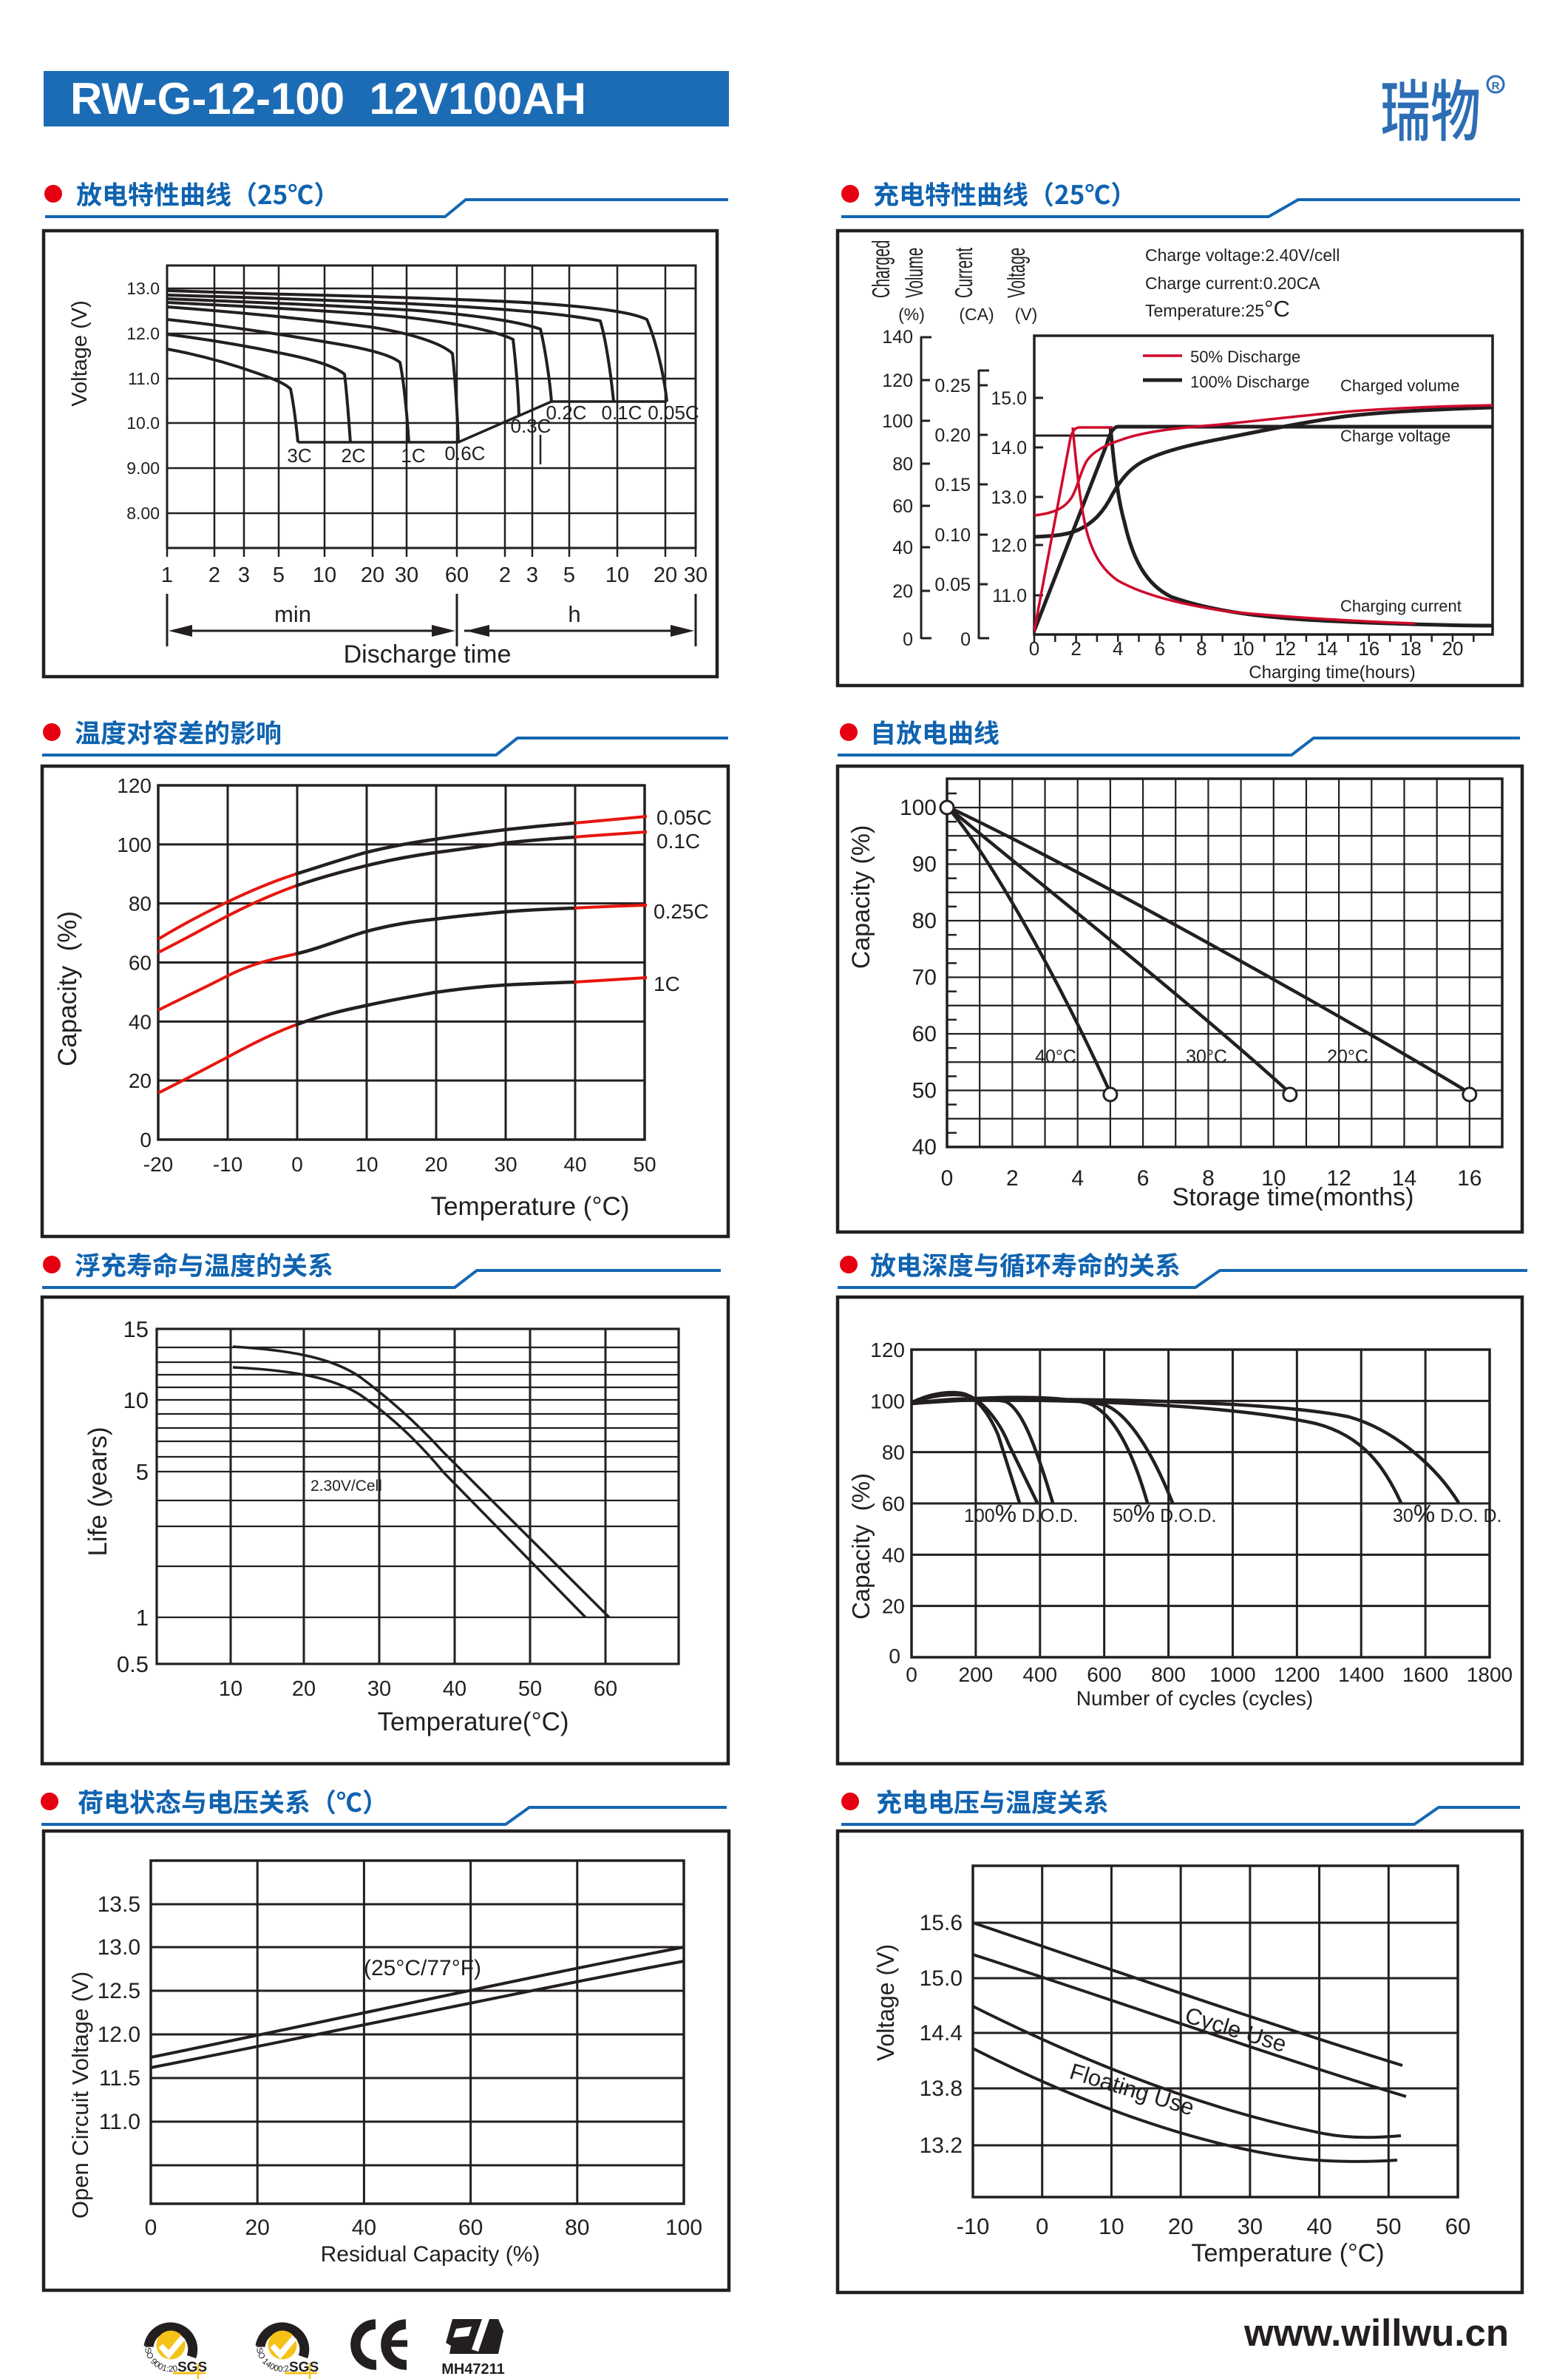 Image resolution: width=1568 pixels, height=2379 pixels. What do you see at coordinates (976, 314) in the screenshot?
I see `svg-text: (CA)` at bounding box center [976, 314].